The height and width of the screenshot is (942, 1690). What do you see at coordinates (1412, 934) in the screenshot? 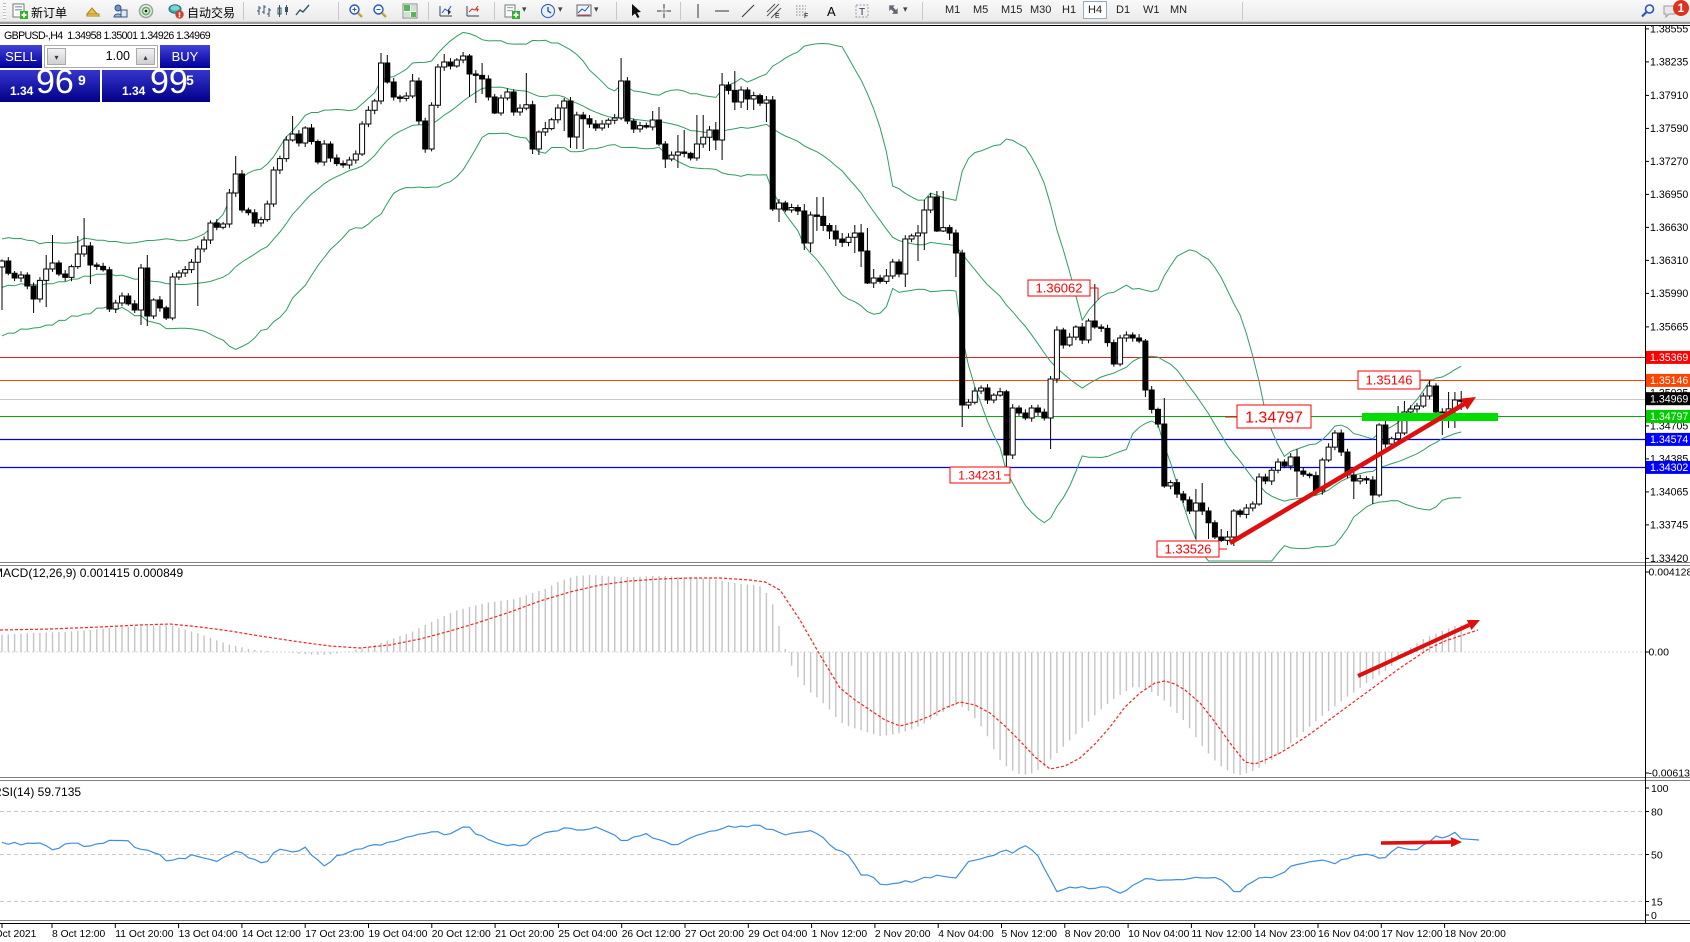
I see `svg-text: 17 Nov 12:00` at bounding box center [1412, 934].